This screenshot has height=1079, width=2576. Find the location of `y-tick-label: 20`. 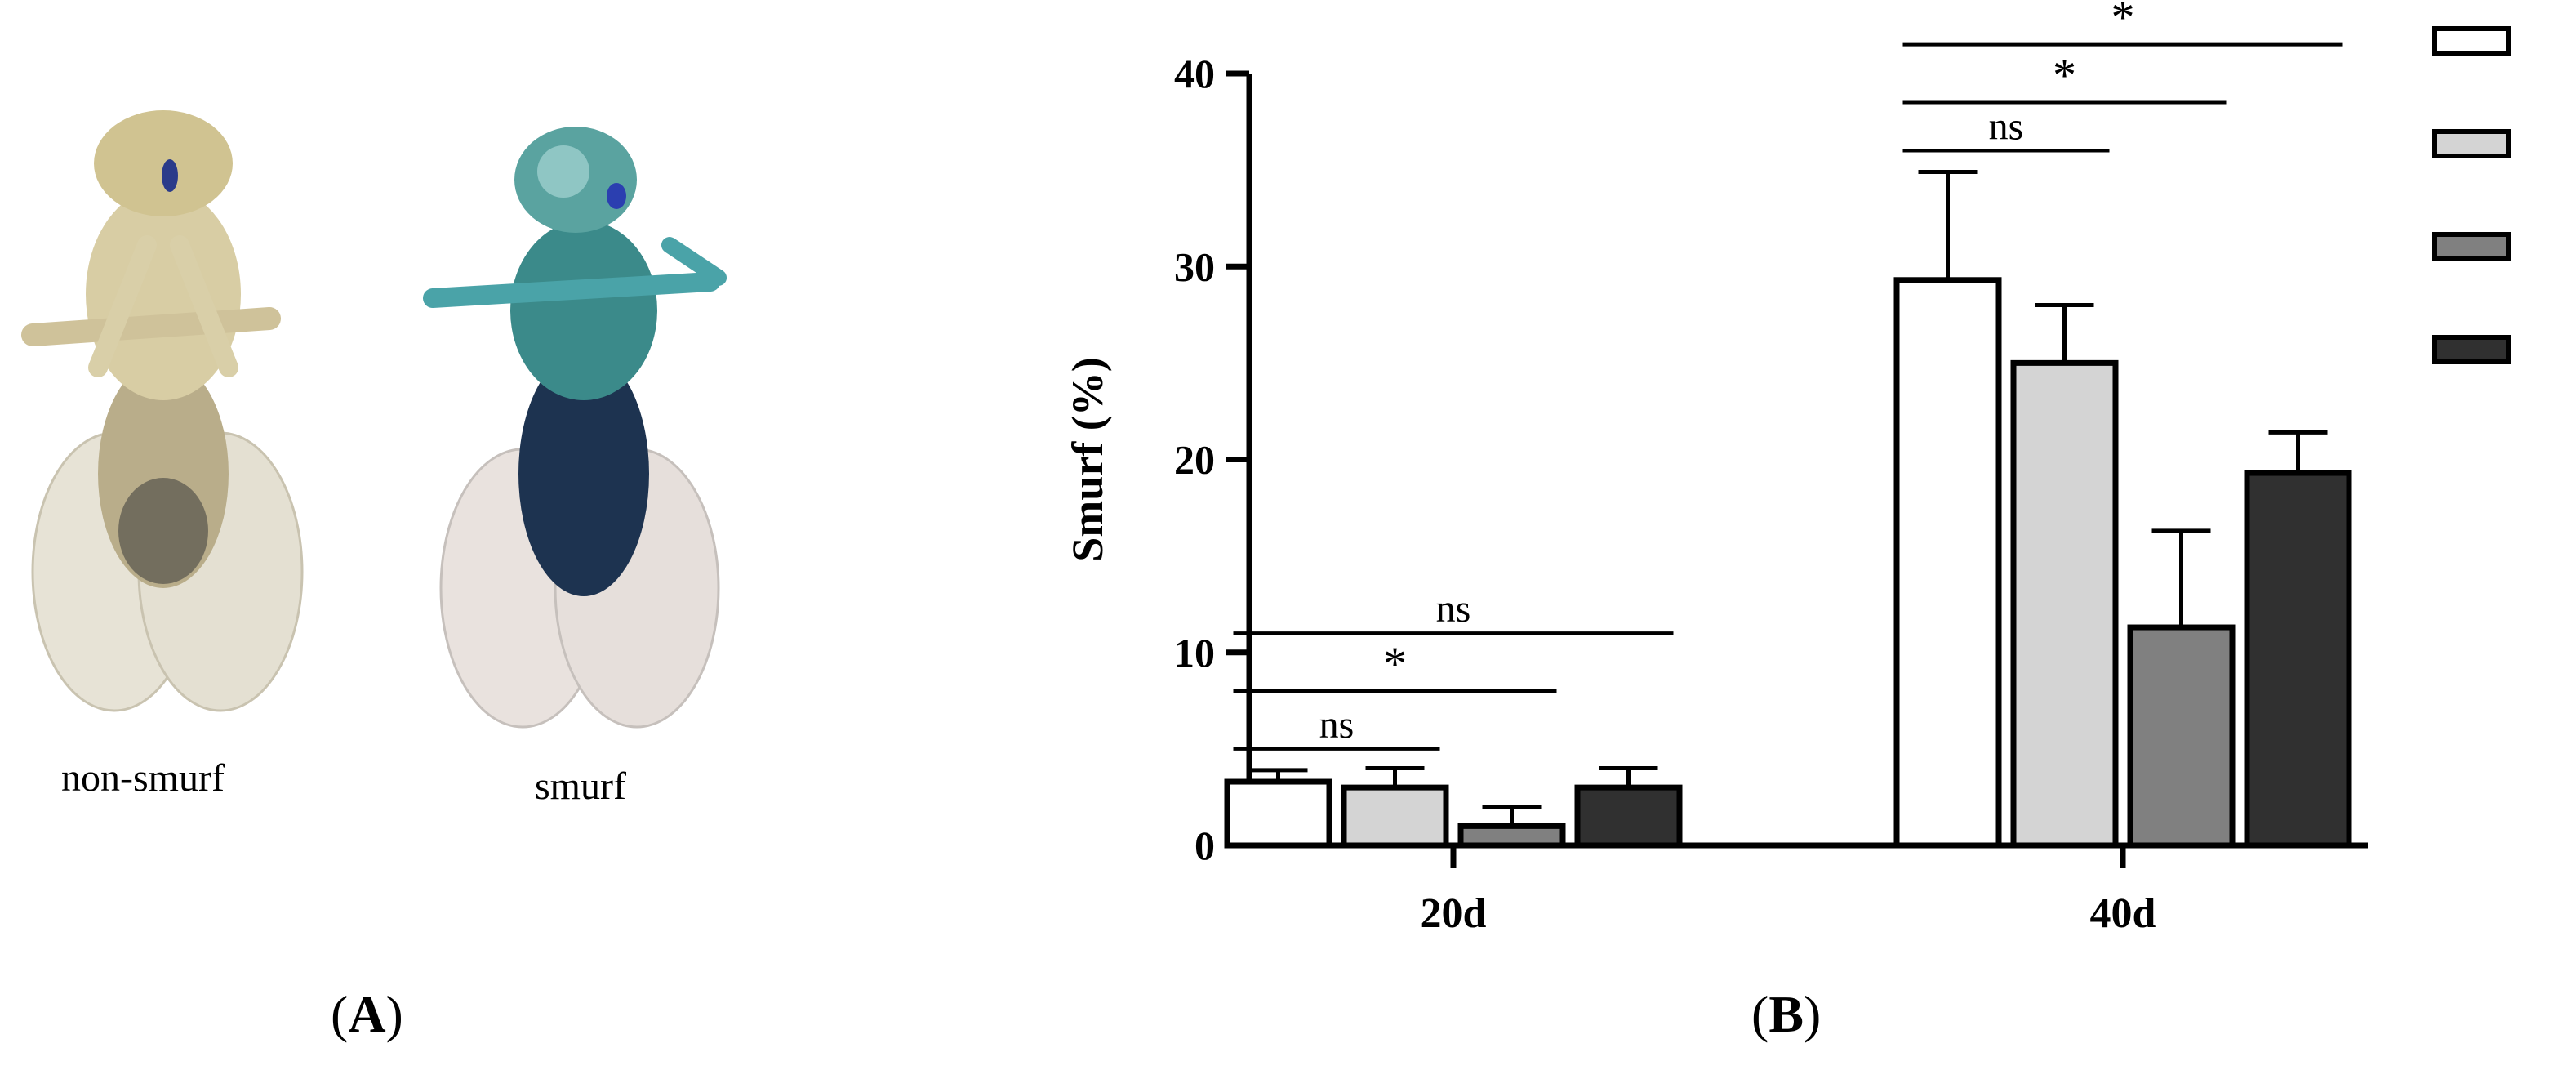

y-tick-label: 20 is located at coordinates (1194, 460).